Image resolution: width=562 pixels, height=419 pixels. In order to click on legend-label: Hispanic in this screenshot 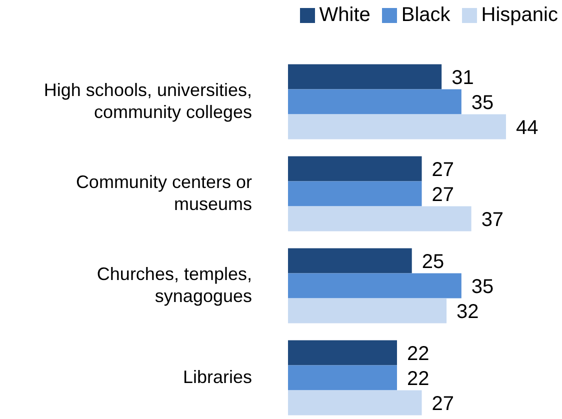, I will do `click(519, 15)`.